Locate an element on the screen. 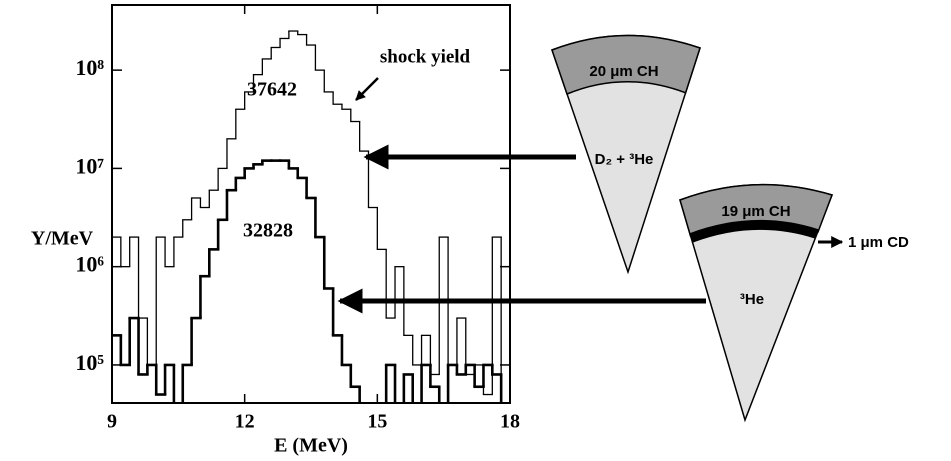 This screenshot has width=951, height=461. fill-label: ³He is located at coordinates (752, 299).